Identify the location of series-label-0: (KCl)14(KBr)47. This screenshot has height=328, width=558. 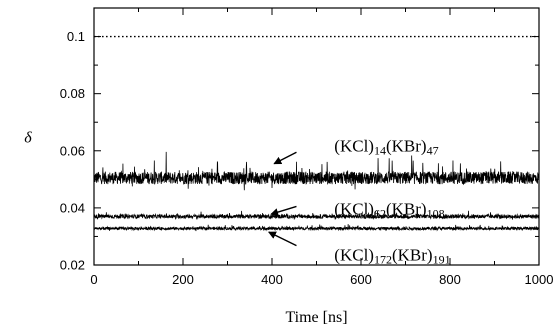
(386, 146).